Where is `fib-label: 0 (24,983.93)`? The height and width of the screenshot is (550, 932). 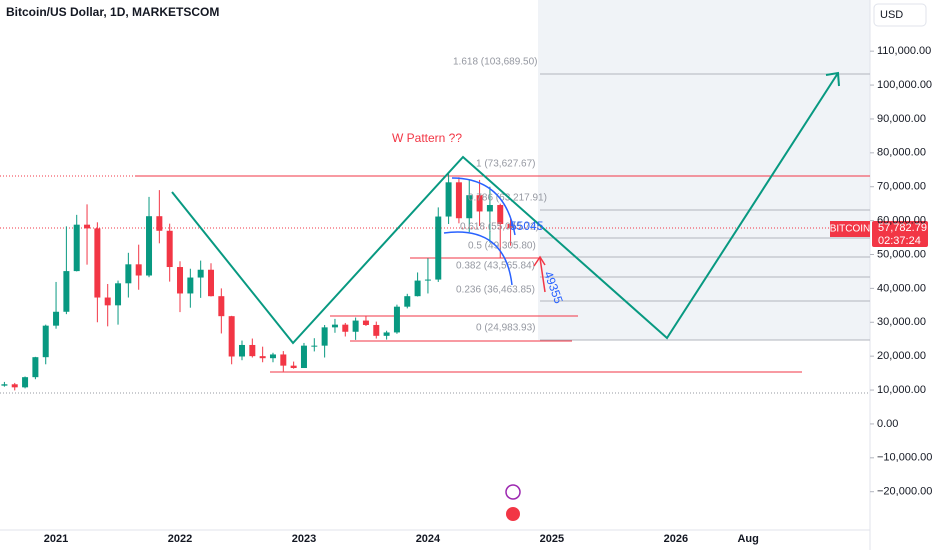
fib-label: 0 (24,983.93) is located at coordinates (506, 328).